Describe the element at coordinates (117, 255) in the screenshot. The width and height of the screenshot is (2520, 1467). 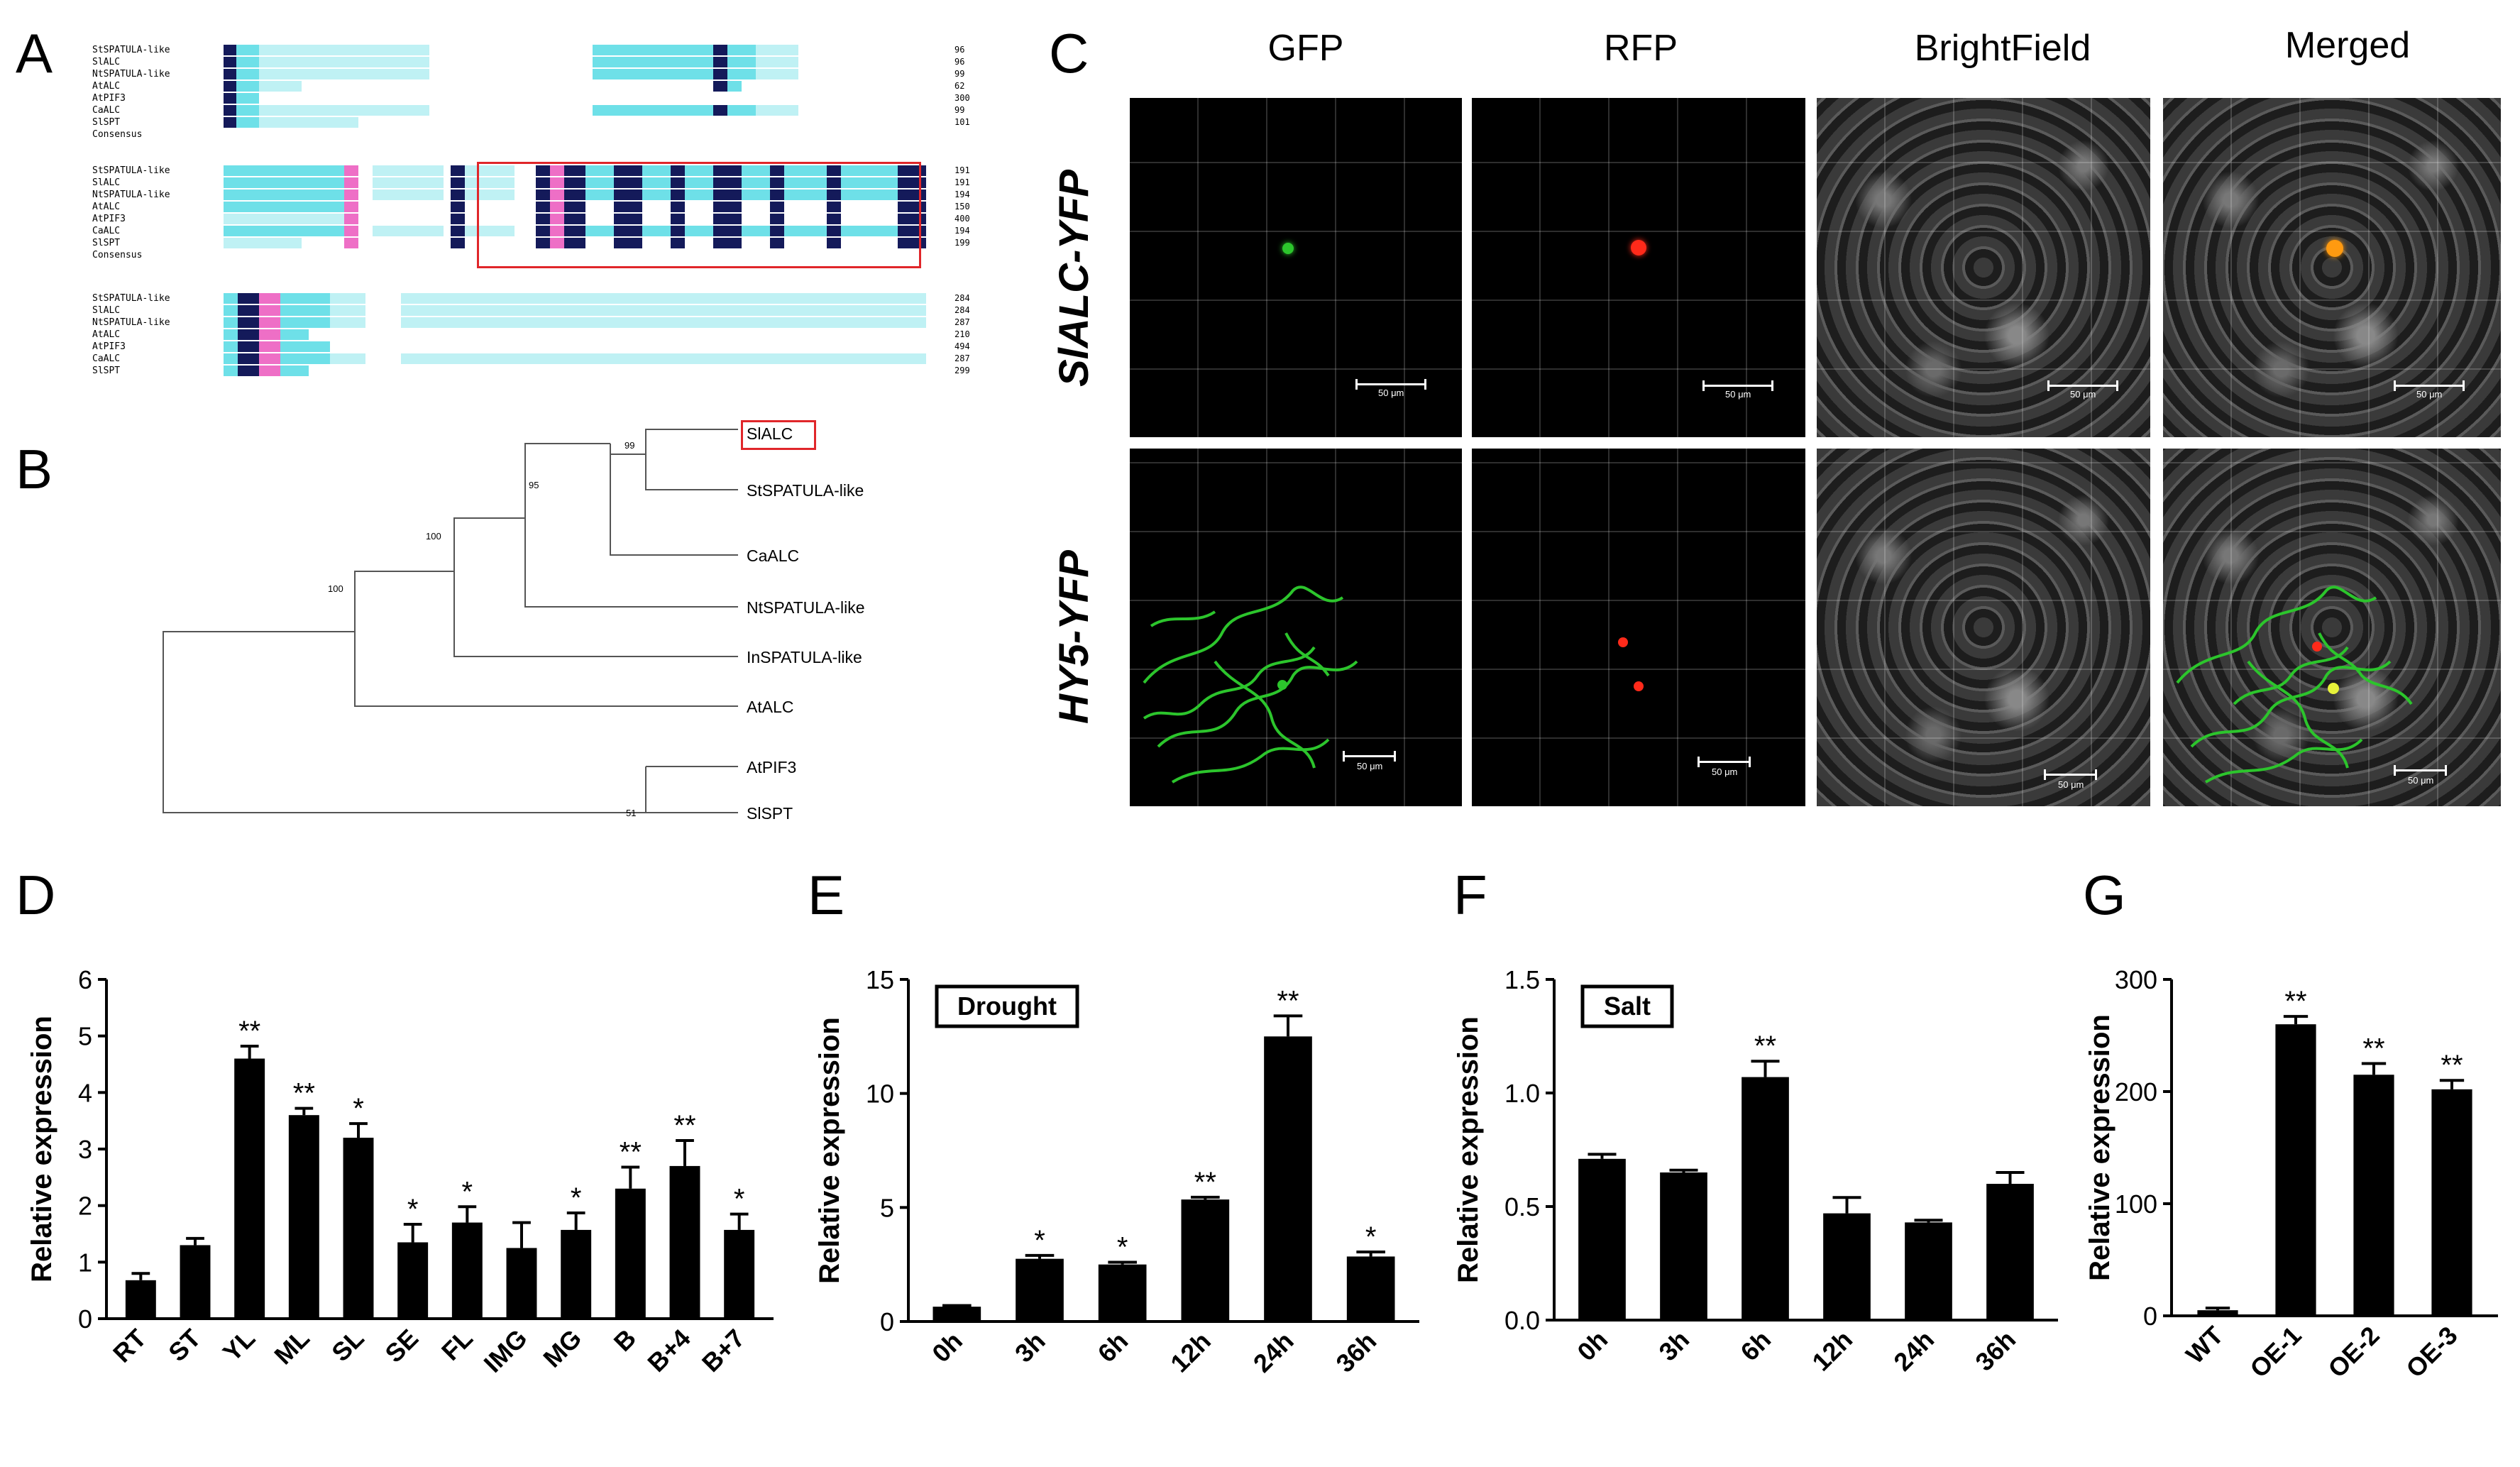
I see `alignment-sequence-name: Consensus` at that location.